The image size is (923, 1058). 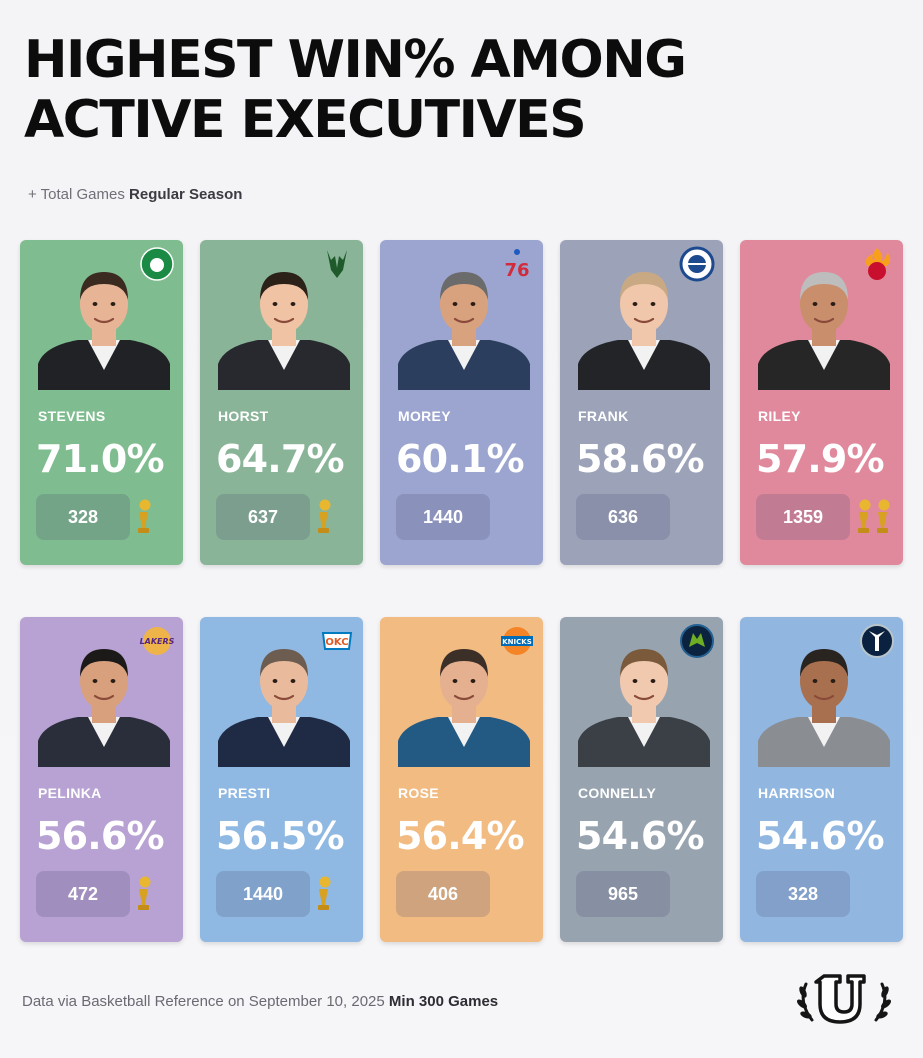 What do you see at coordinates (72, 416) in the screenshot?
I see `exec-name: STEVENS` at bounding box center [72, 416].